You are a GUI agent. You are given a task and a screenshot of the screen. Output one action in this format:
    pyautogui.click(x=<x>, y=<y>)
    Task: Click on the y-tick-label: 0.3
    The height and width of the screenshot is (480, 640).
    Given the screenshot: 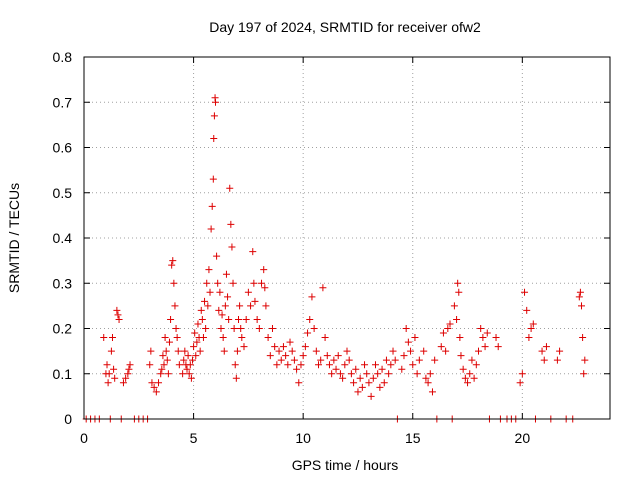 What is the action you would take?
    pyautogui.click(x=63, y=283)
    